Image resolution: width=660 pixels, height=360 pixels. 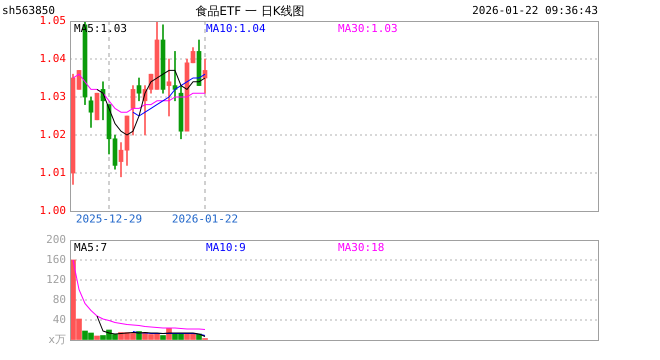 I want to click on y-tick-label: x万, so click(x=57, y=339).